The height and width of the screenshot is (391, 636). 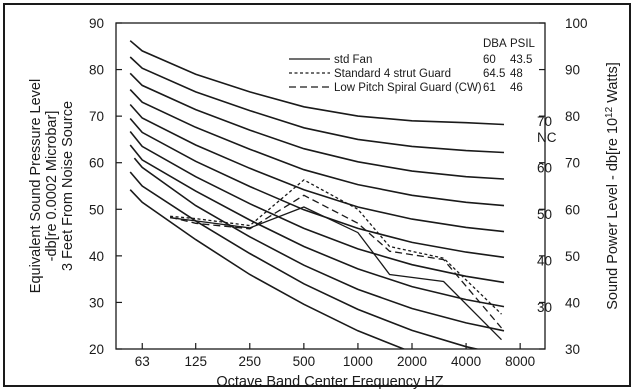 What do you see at coordinates (392, 74) in the screenshot?
I see `legend-series-name: Standard 4 strut Guard` at bounding box center [392, 74].